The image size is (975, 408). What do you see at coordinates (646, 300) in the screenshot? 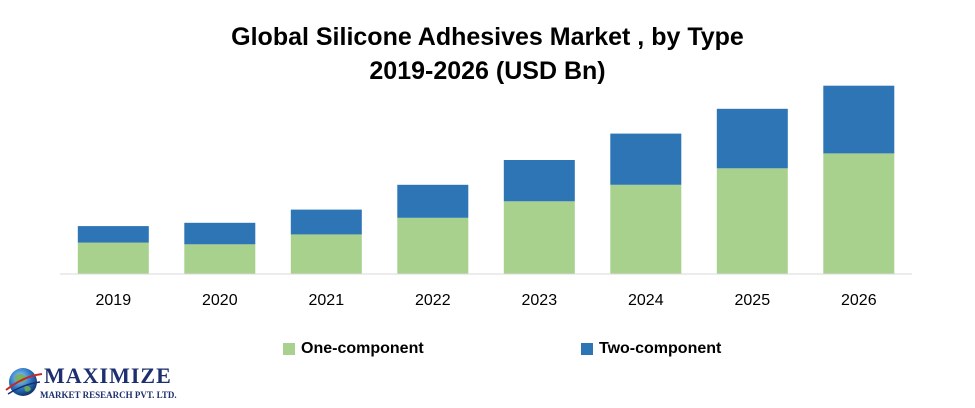
I see `x-tick-label: 2024` at bounding box center [646, 300].